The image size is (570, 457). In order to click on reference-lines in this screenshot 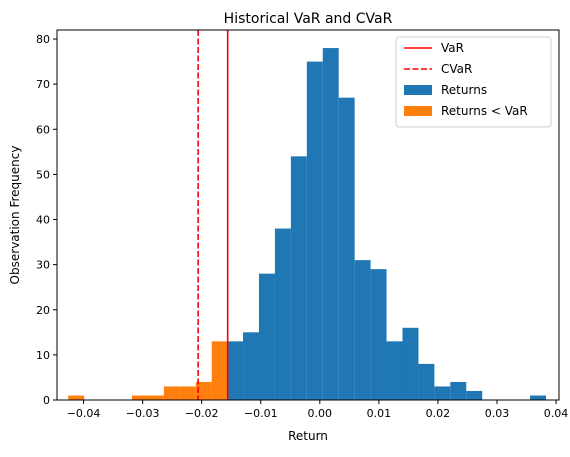, I will do `click(213, 215)`.